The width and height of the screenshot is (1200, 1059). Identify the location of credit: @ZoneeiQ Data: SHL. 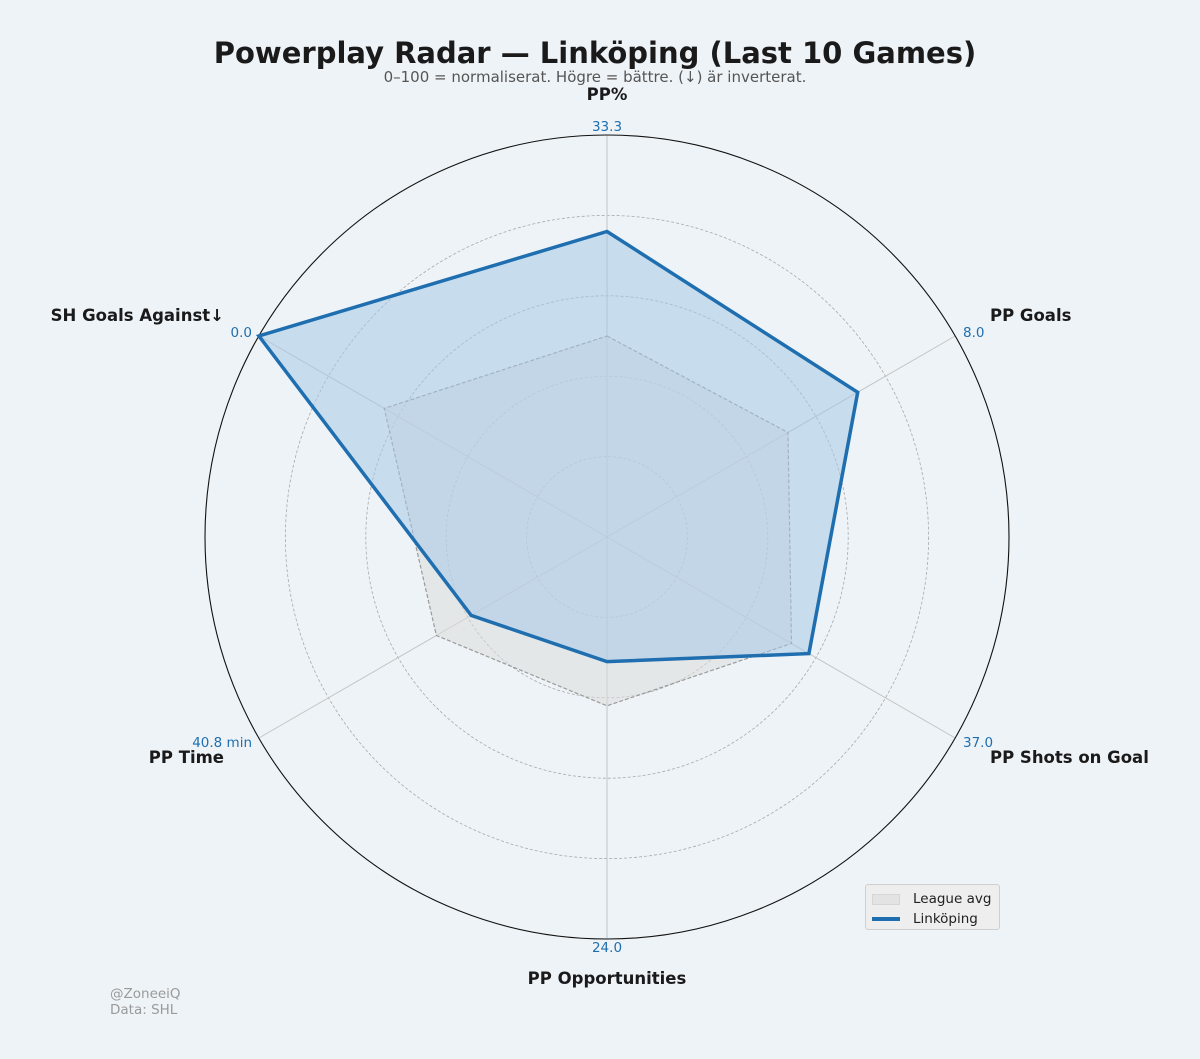
(145, 1002).